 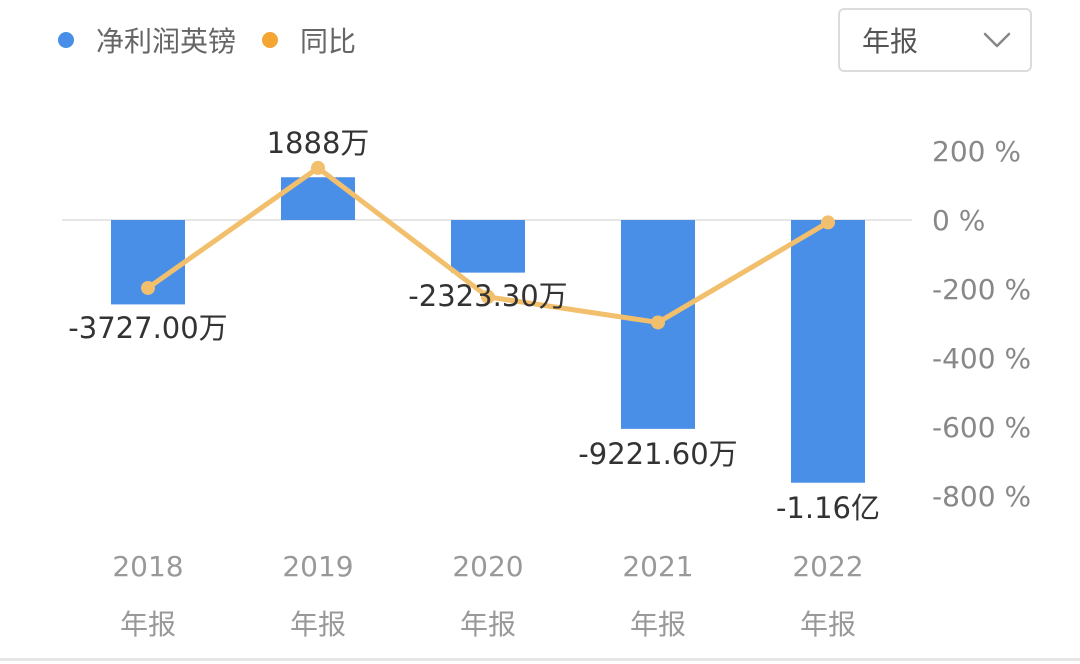 What do you see at coordinates (935, 40) in the screenshot?
I see `period-select: 年报` at bounding box center [935, 40].